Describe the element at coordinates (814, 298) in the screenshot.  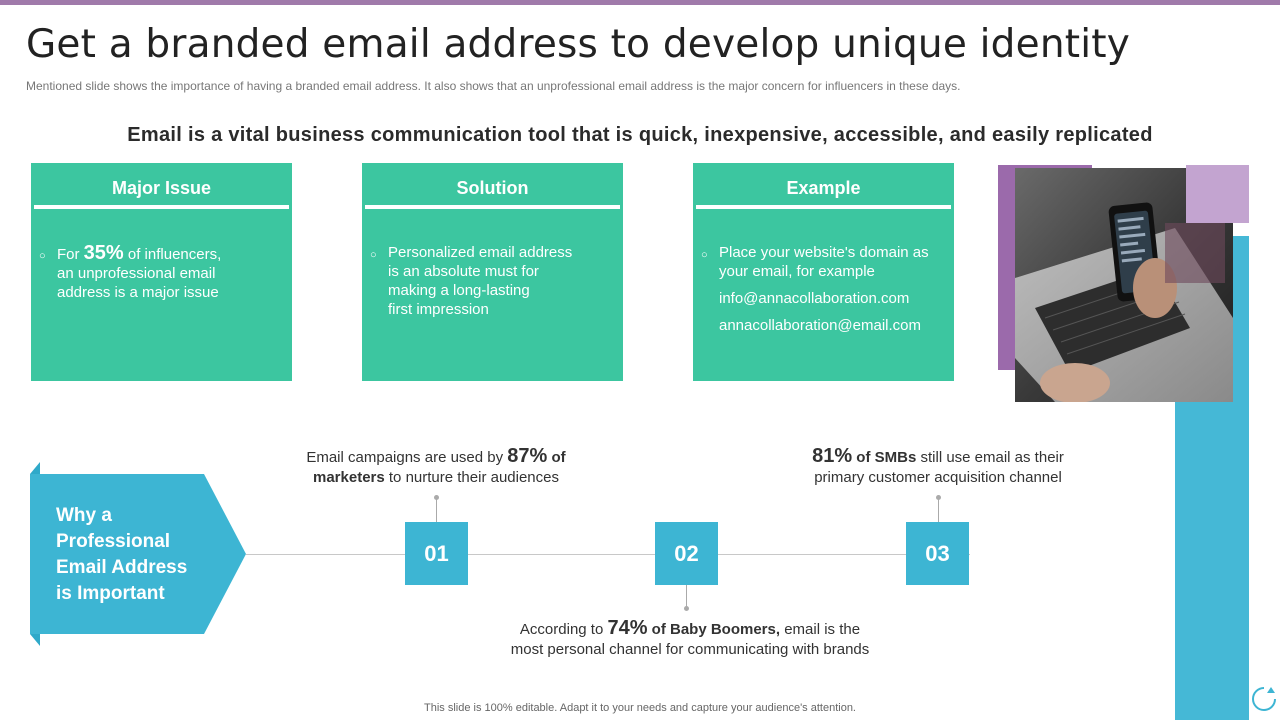
I see `example-email: info@annacollaboration.com` at that location.